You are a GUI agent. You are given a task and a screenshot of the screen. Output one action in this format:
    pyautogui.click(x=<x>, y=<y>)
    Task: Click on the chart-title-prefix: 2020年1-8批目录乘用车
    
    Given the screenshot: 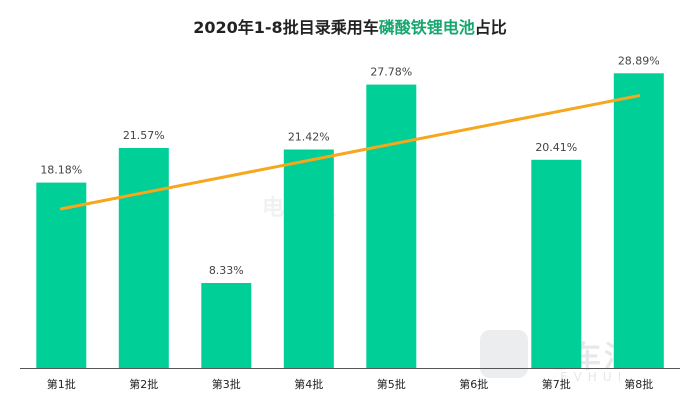 What is the action you would take?
    pyautogui.click(x=286, y=27)
    